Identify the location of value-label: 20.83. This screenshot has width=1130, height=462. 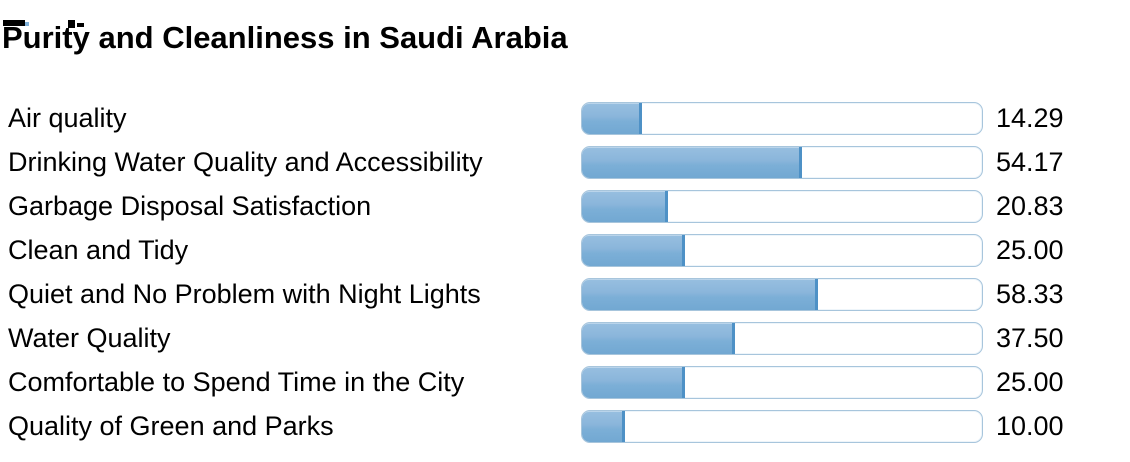
(1030, 205).